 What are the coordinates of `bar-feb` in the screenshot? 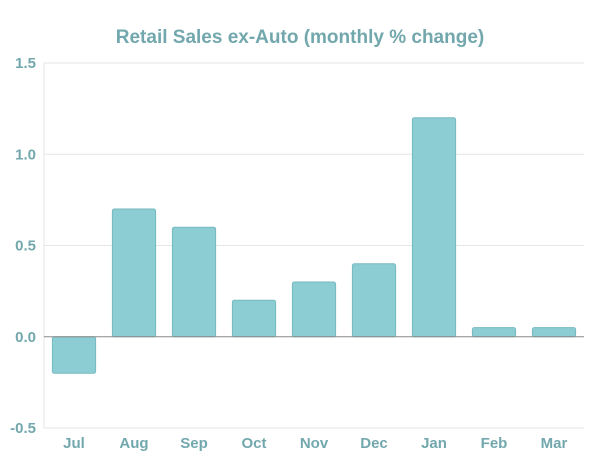 It's located at (494, 332).